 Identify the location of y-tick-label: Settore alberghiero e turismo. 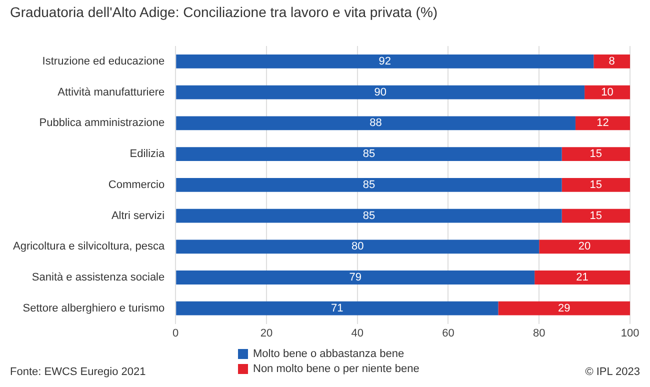
(93, 308).